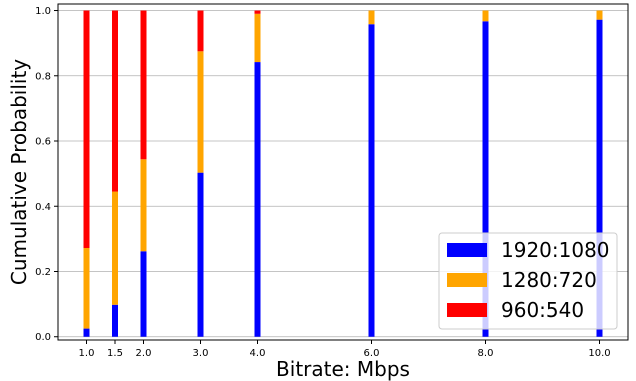 Image resolution: width=636 pixels, height=381 pixels. Describe the element at coordinates (542, 310) in the screenshot. I see `legend-label: 960:540` at that location.